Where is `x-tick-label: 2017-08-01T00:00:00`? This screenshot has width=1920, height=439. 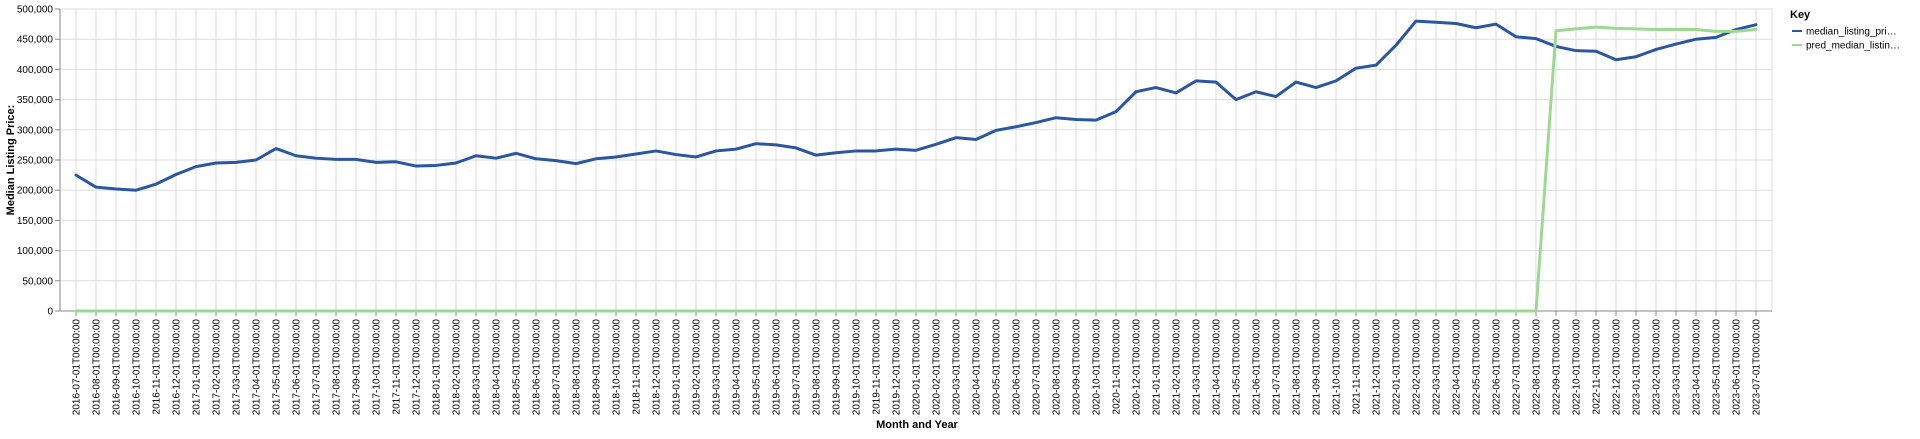
x-tick-label: 2017-08-01T00:00:00 is located at coordinates (337, 367).